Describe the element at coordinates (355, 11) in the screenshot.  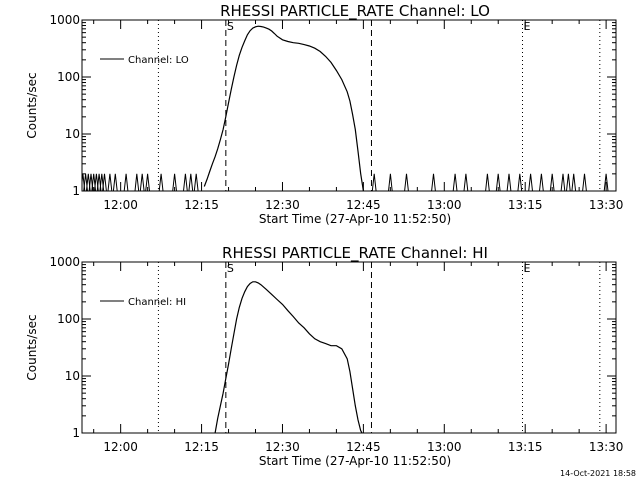
I see `chart-title: RHESSI PARTICLE_RATE Channel: LO` at that location.